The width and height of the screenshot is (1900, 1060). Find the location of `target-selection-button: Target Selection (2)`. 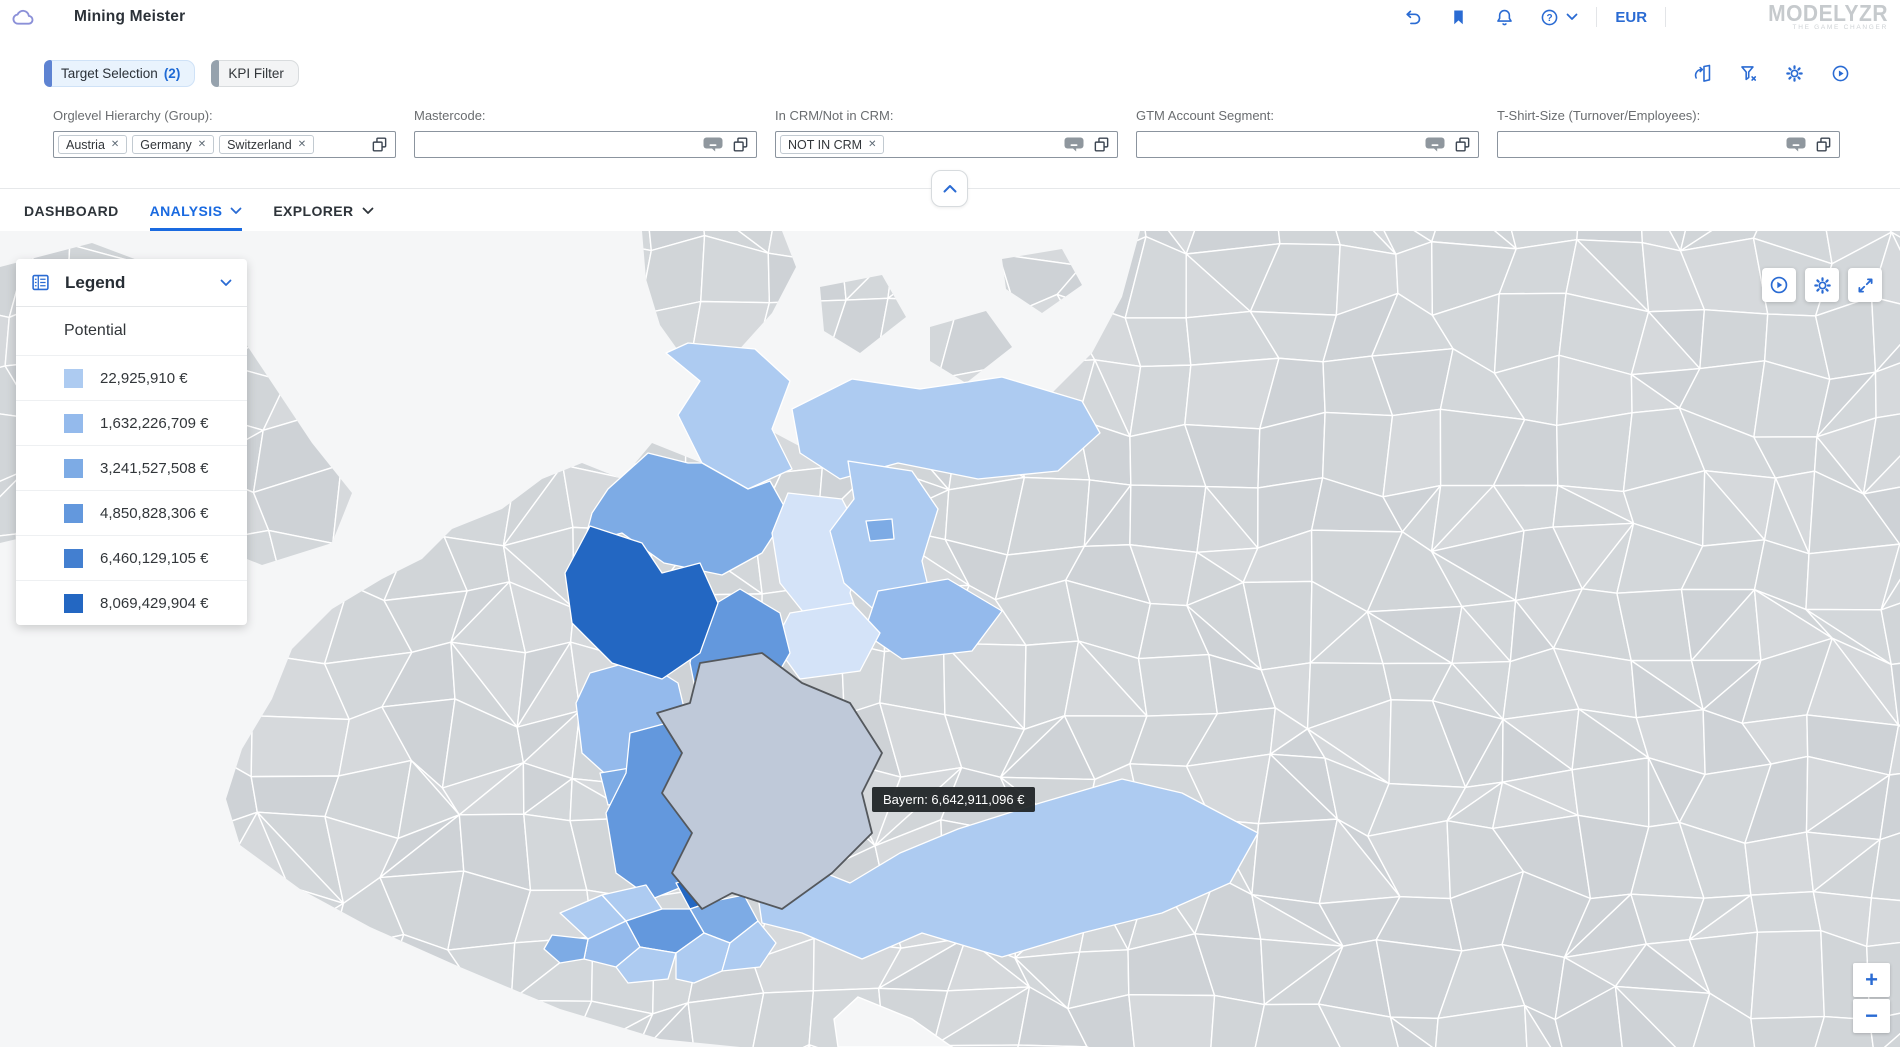

target-selection-button: Target Selection (2) is located at coordinates (120, 73).